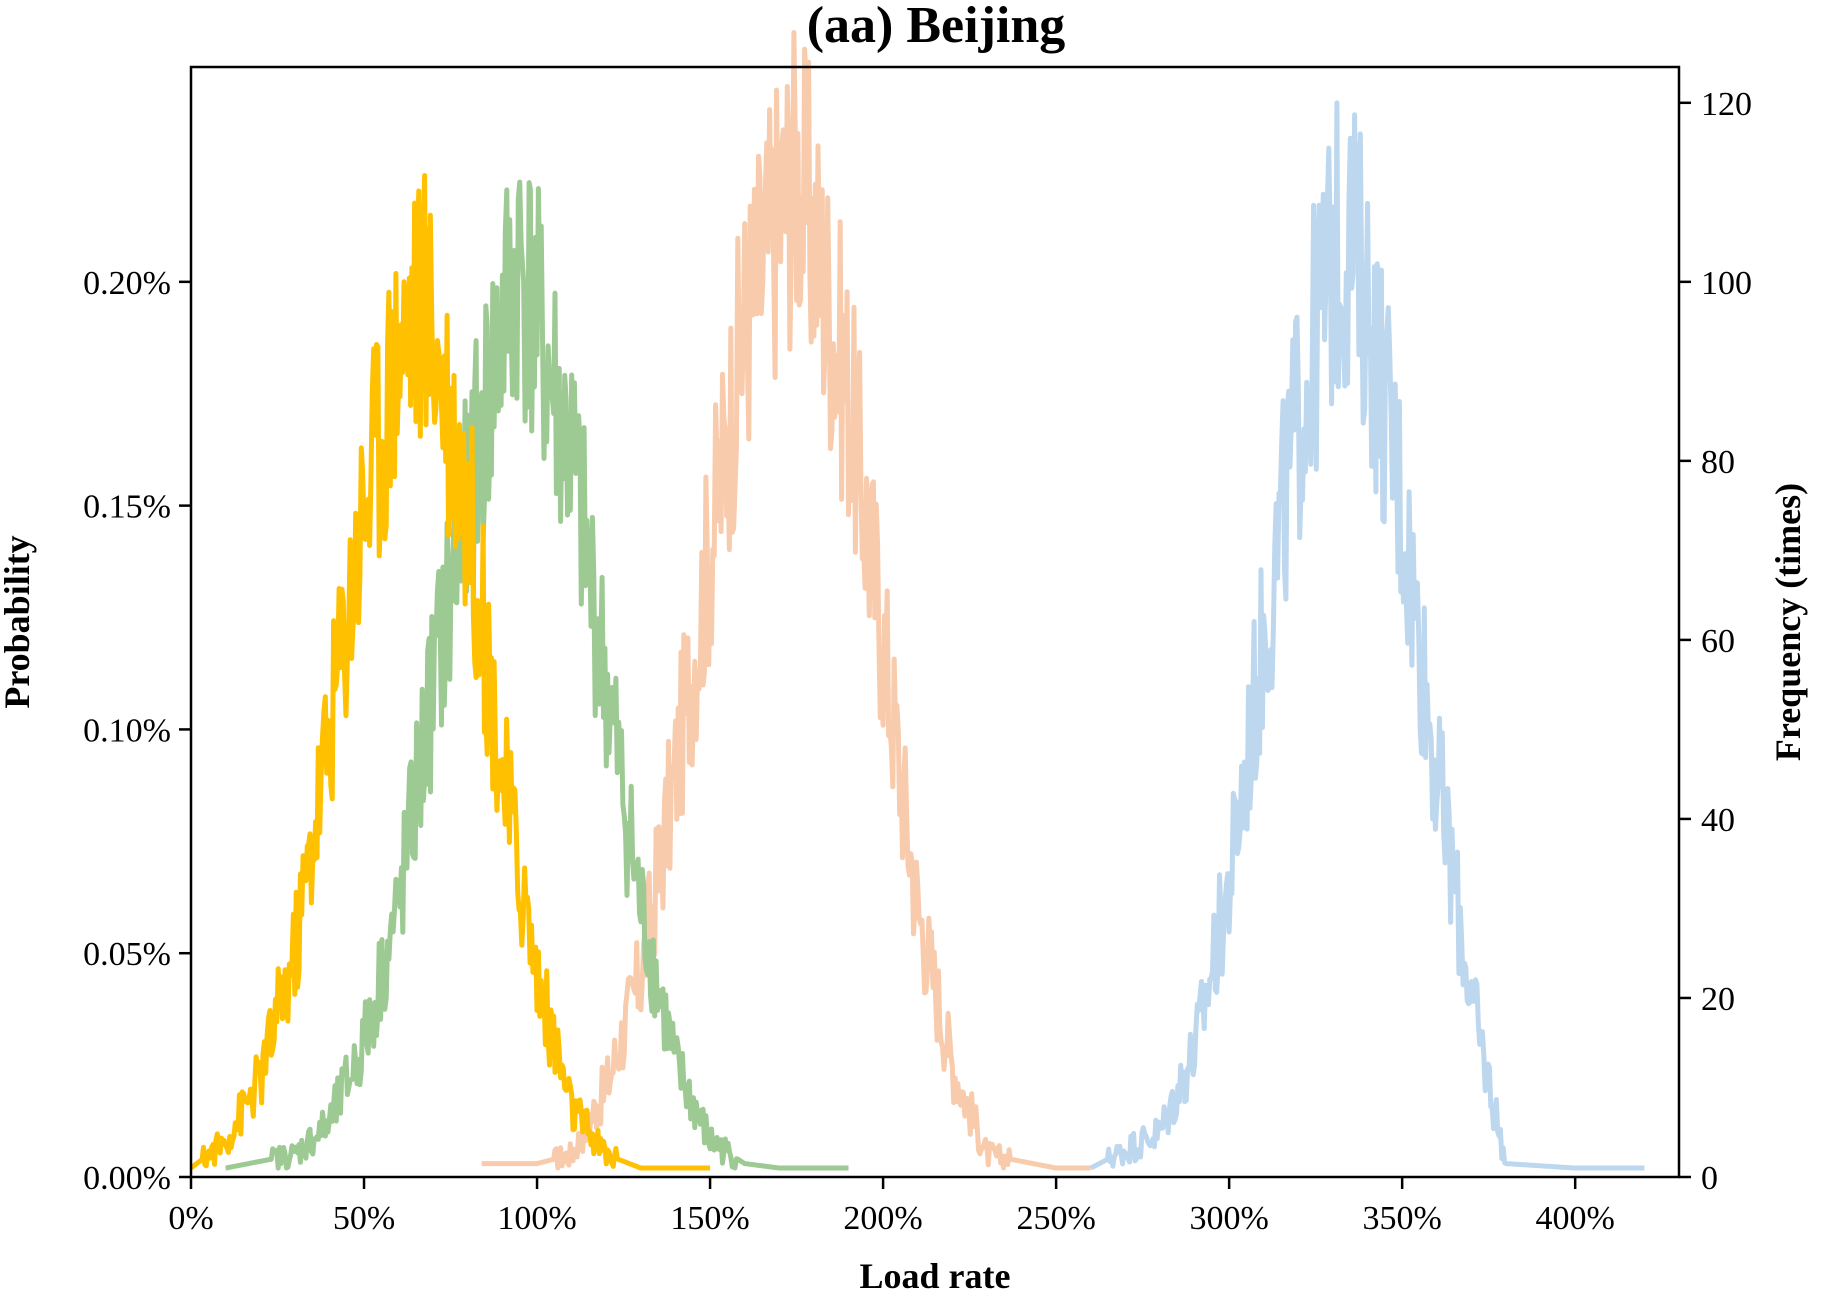  Describe the element at coordinates (1788, 622) in the screenshot. I see `y-axis-right-title: Frequency (times)` at that location.